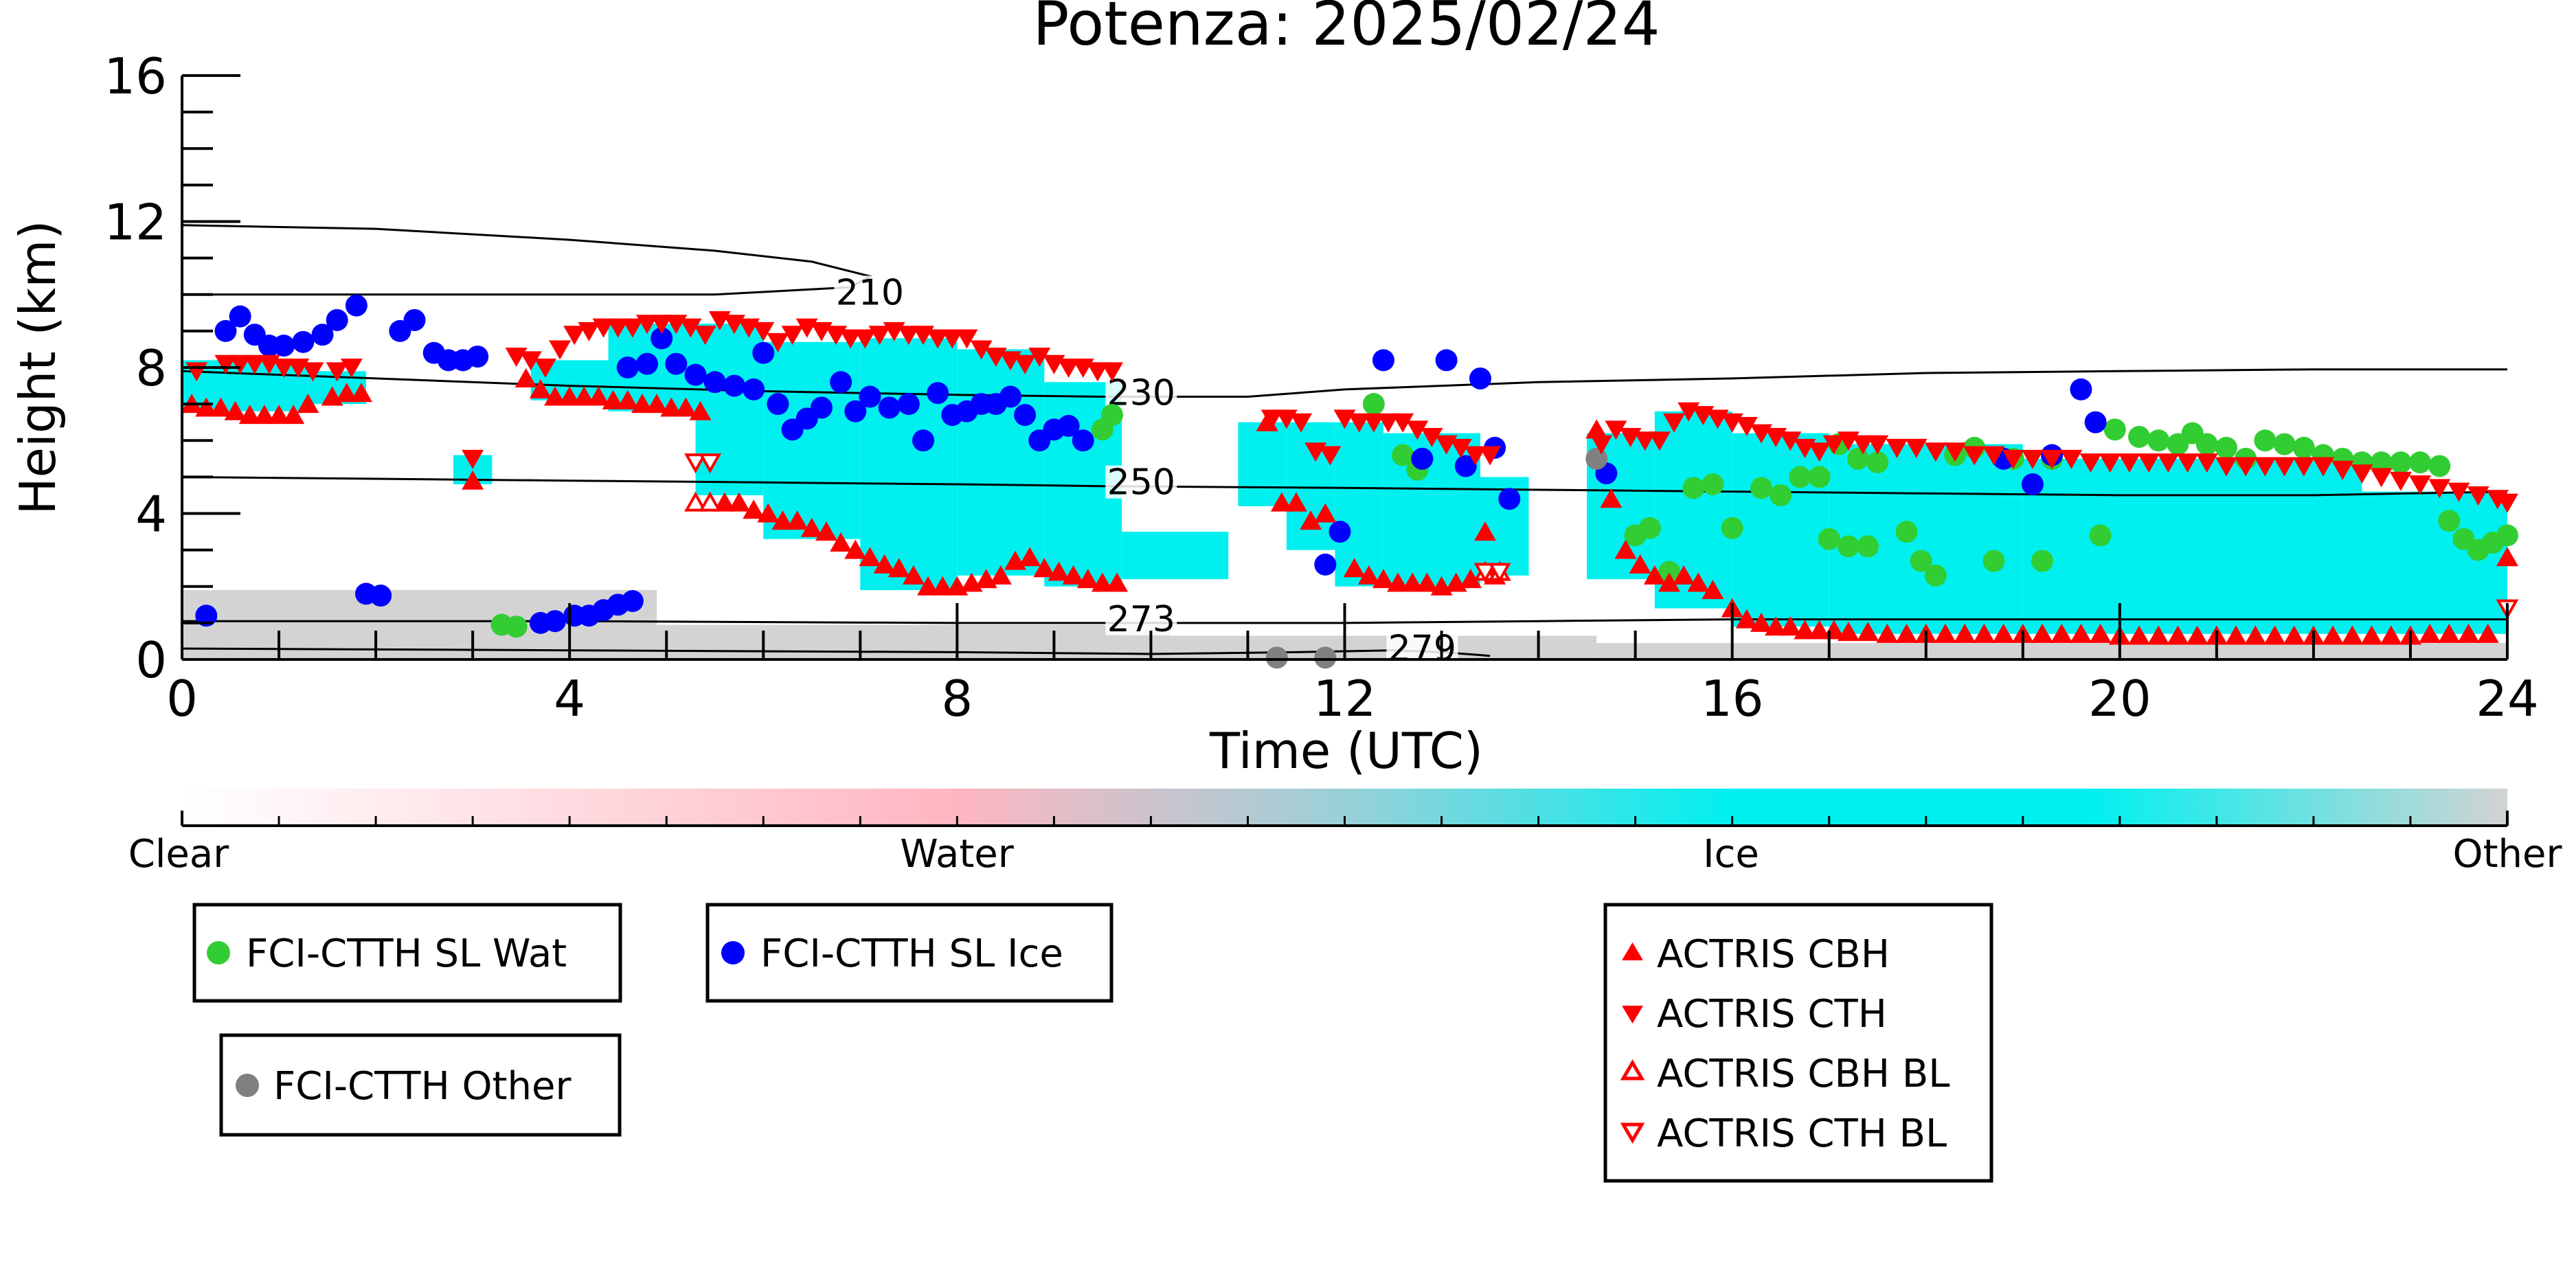 This screenshot has width=2576, height=1288. Describe the element at coordinates (1773, 954) in the screenshot. I see `legend-label-cbh: ACTRIS CBH` at that location.